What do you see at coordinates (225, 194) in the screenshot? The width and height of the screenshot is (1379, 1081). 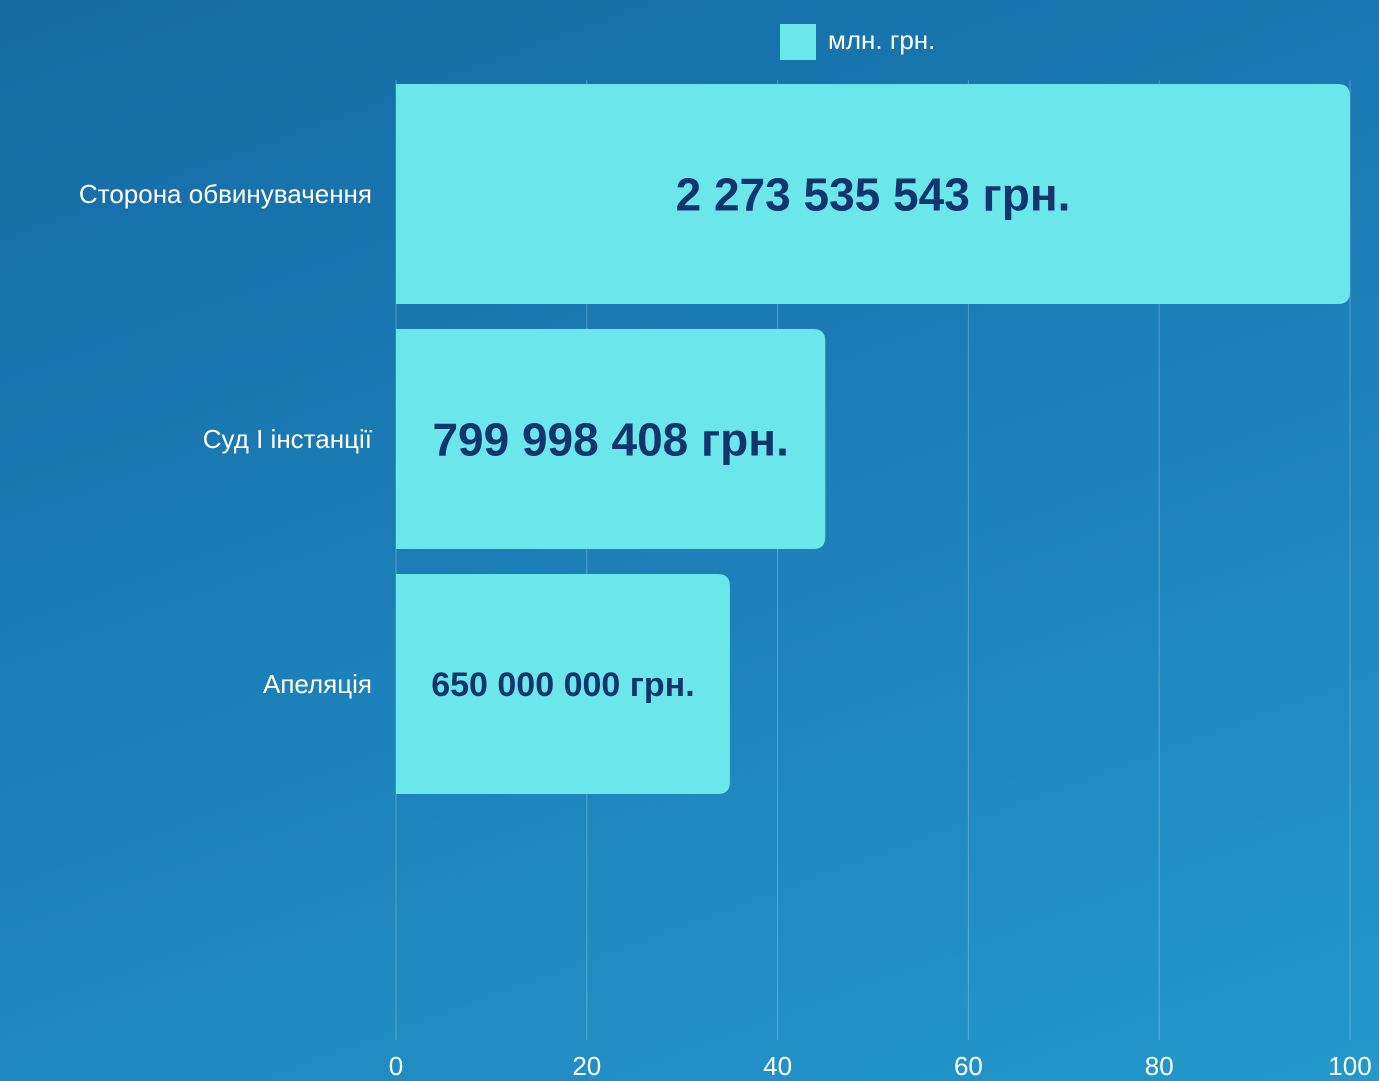 I see `category-label: Сторона обвинувачення` at bounding box center [225, 194].